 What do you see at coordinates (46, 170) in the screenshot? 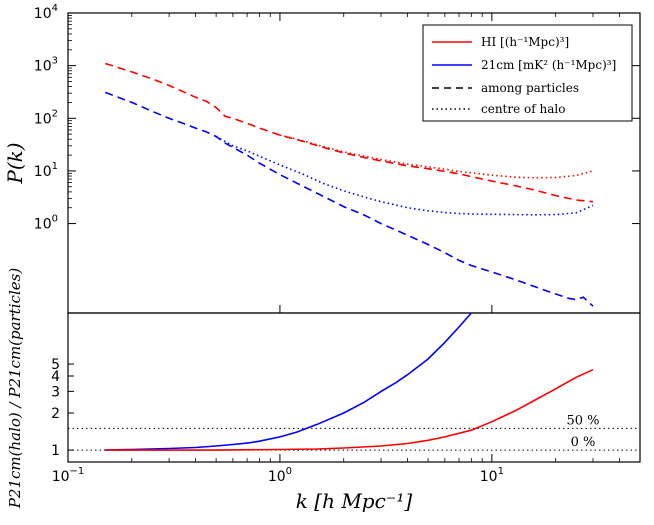
I see `top-ytick-label-1: 10¹` at bounding box center [46, 170].